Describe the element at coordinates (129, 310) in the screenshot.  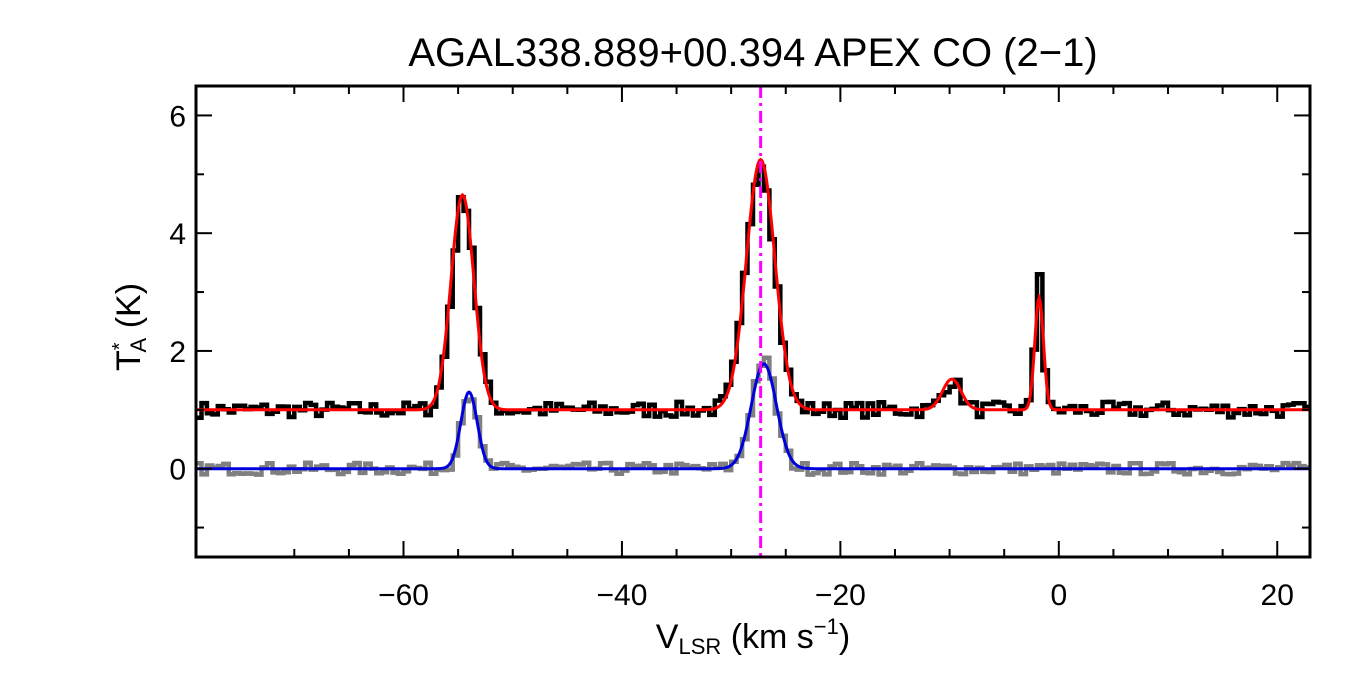
I see `y-axis-label-unit: (K)` at that location.